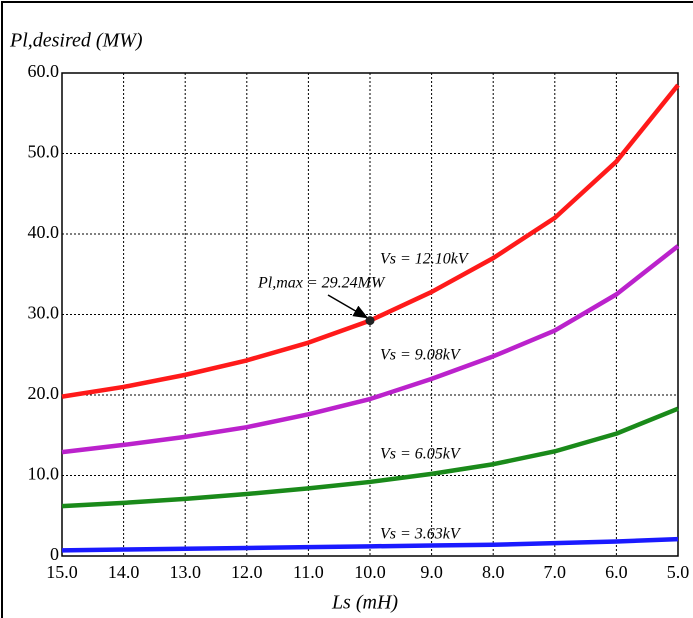  I want to click on x-tick-label: 12.0, so click(247, 572).